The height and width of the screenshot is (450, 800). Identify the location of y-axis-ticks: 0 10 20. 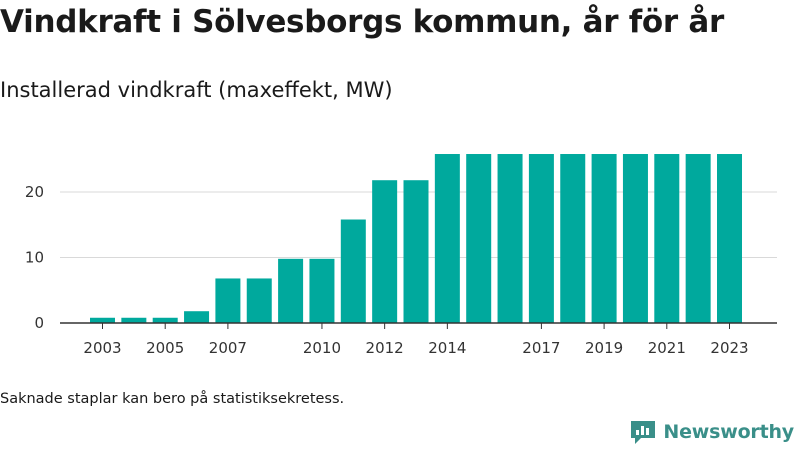
(34, 257).